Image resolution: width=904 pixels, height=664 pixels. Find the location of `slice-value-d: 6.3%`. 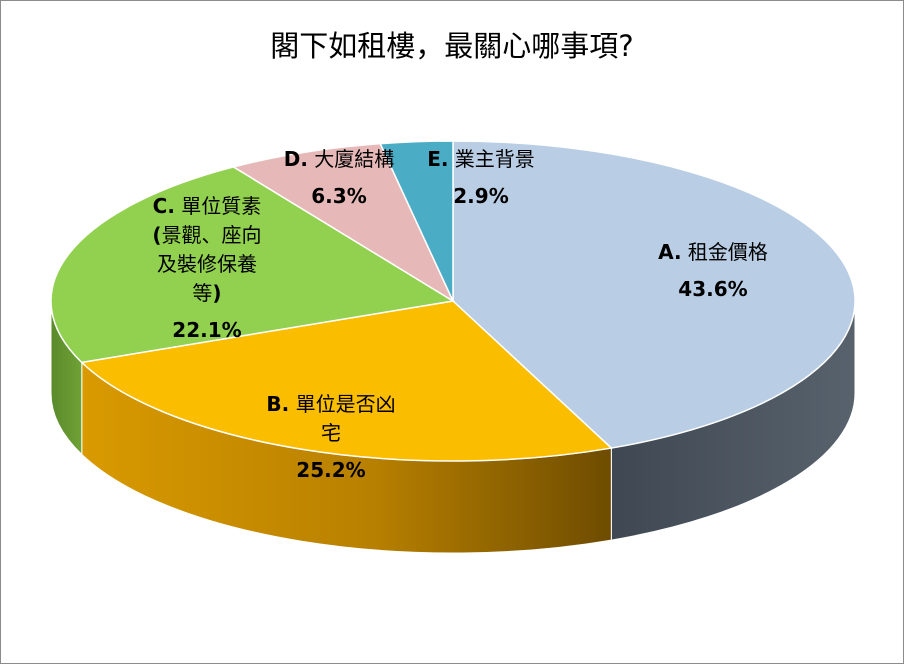

slice-value-d: 6.3% is located at coordinates (338, 196).